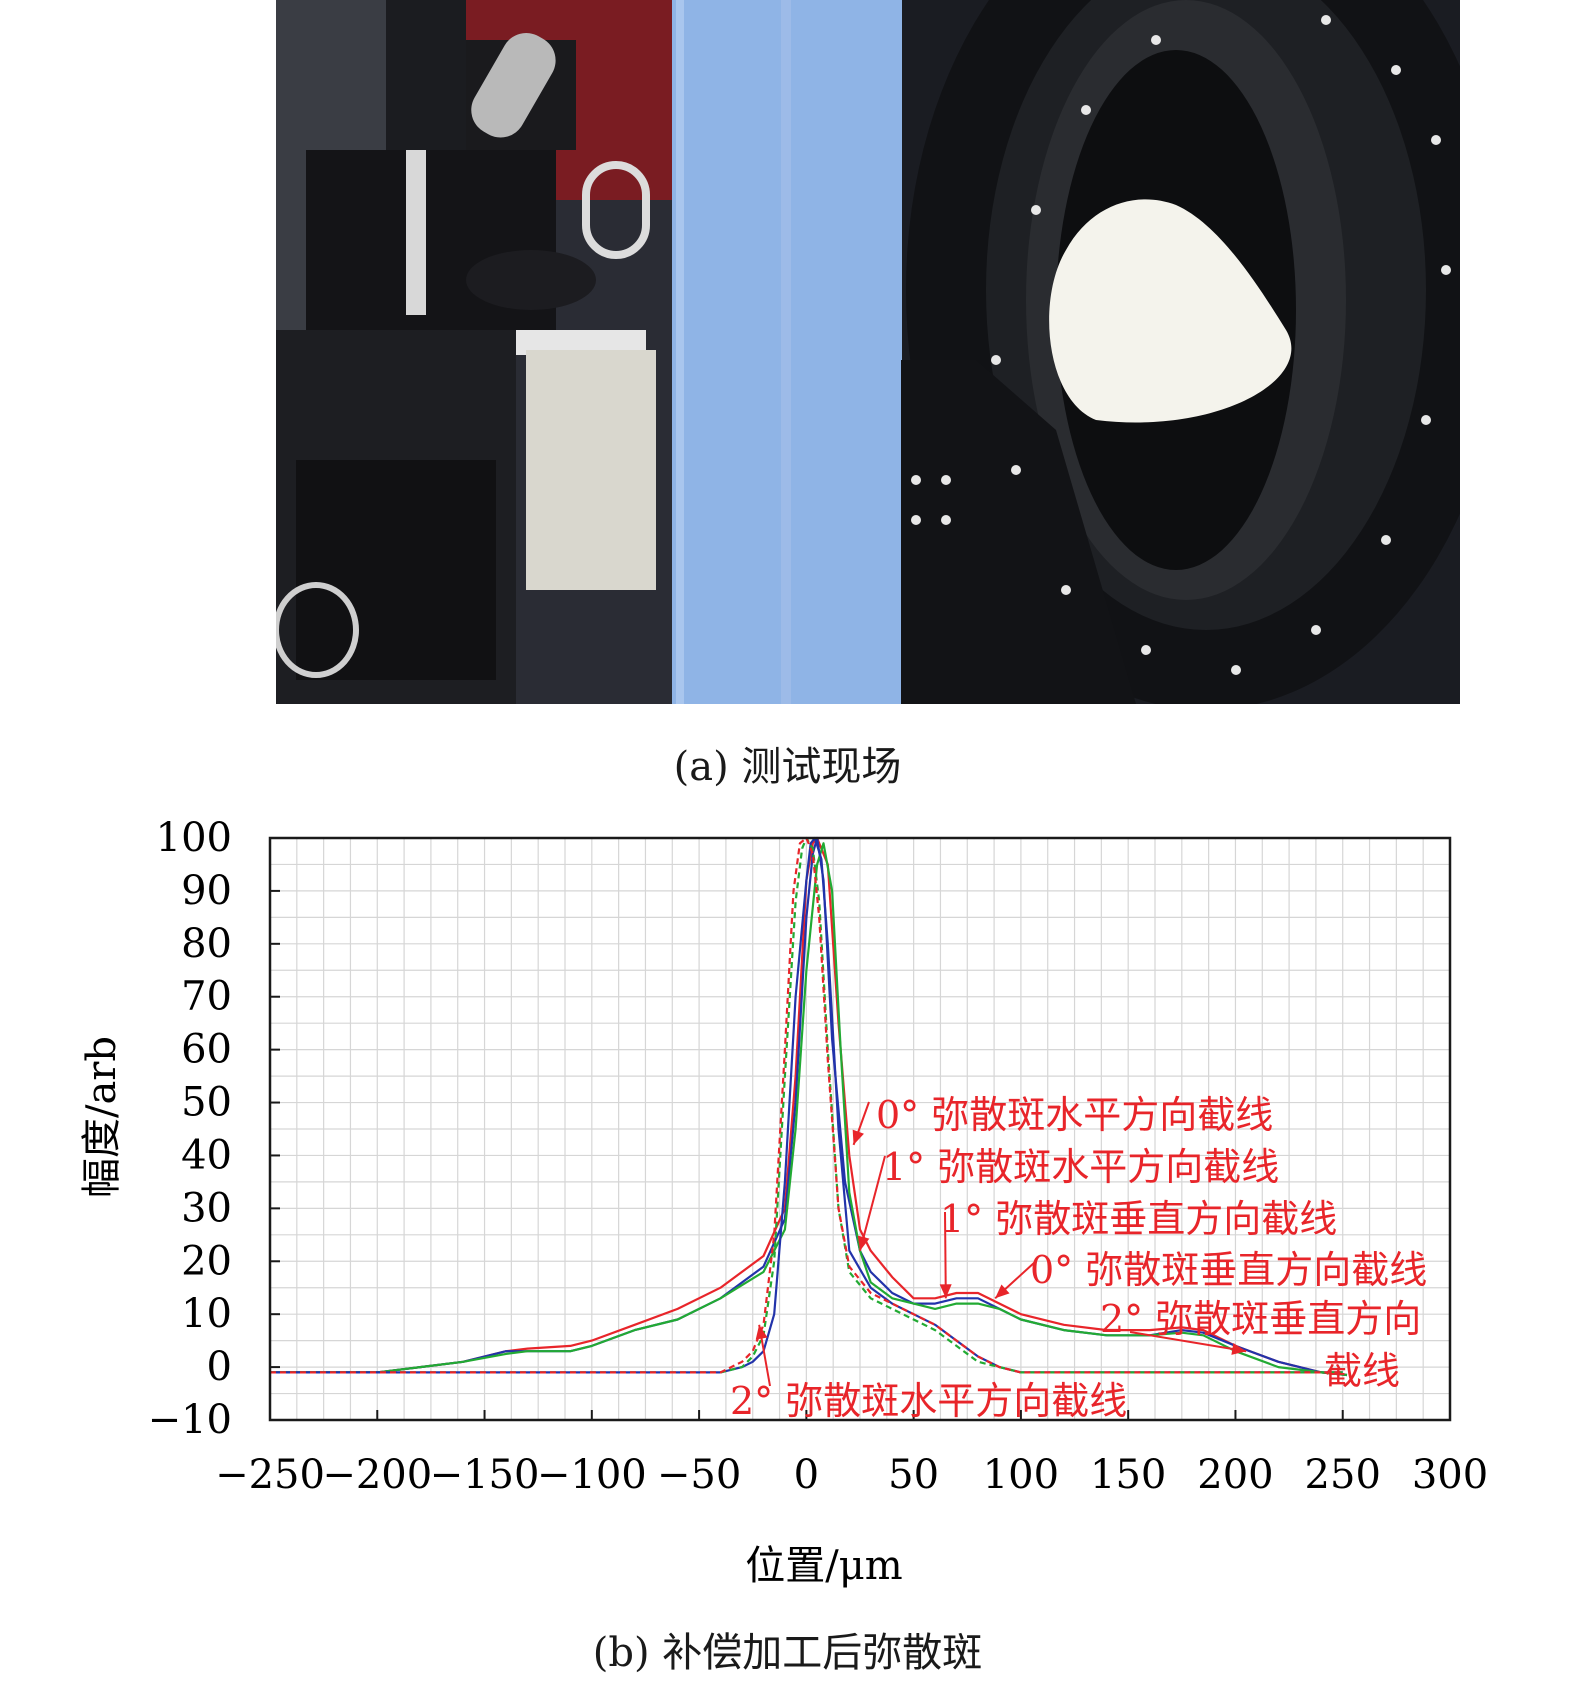 The height and width of the screenshot is (1686, 1575). What do you see at coordinates (377, 1475) in the screenshot?
I see `x-tick-label: −200` at bounding box center [377, 1475].